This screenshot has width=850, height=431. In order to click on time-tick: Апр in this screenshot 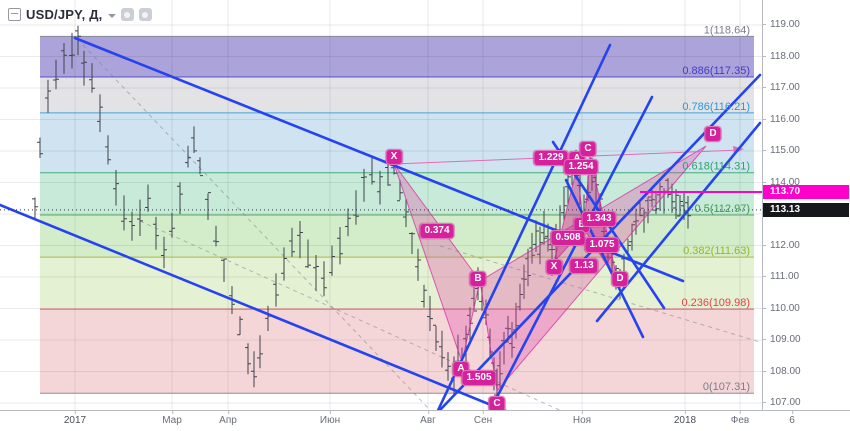, I will do `click(228, 418)`.